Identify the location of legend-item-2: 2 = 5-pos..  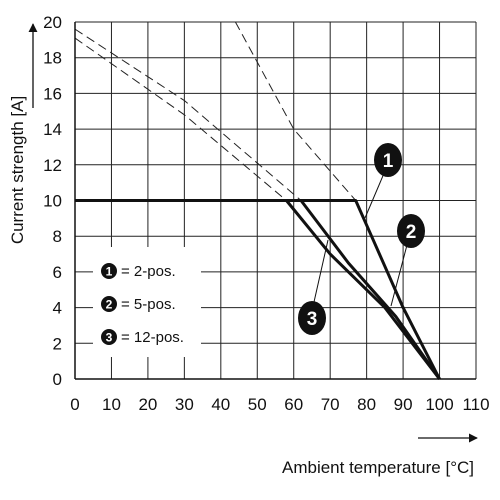
(138, 304).